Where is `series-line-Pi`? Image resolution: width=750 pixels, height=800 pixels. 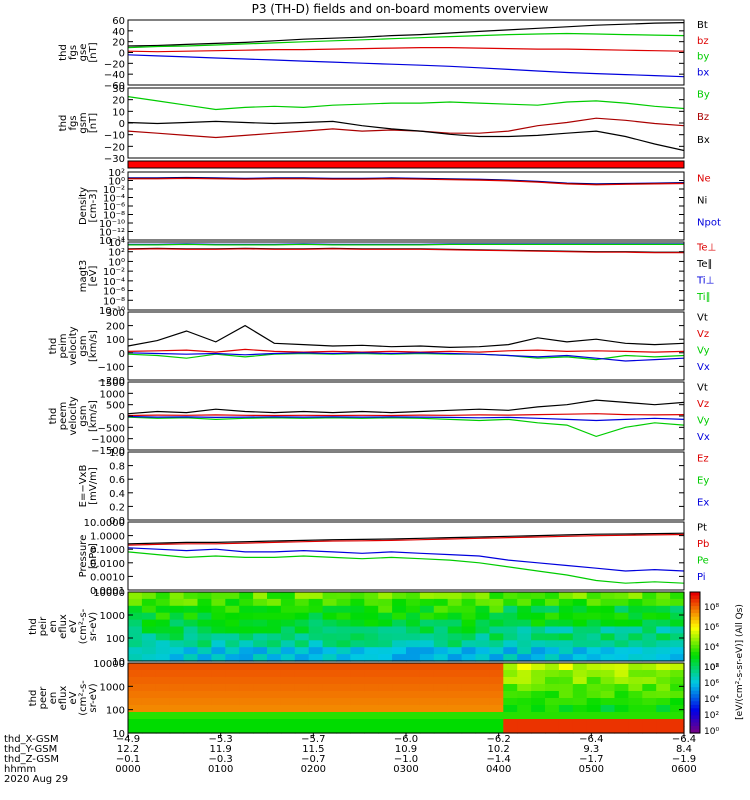 series-line-Pi is located at coordinates (406, 559).